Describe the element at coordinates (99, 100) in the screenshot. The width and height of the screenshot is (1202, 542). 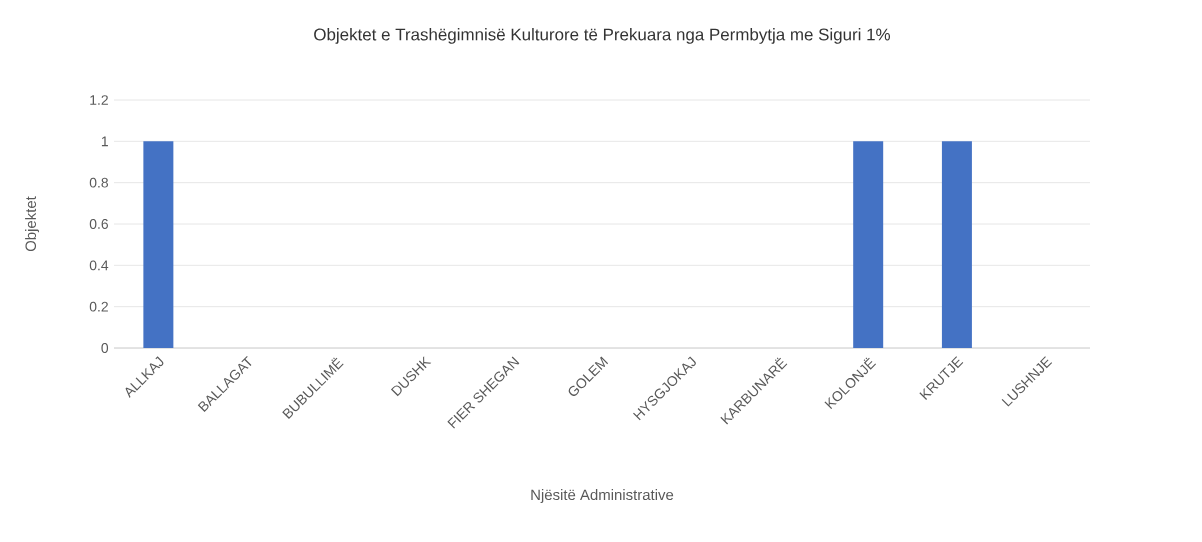
I see `y-tick-label: 1.2` at that location.